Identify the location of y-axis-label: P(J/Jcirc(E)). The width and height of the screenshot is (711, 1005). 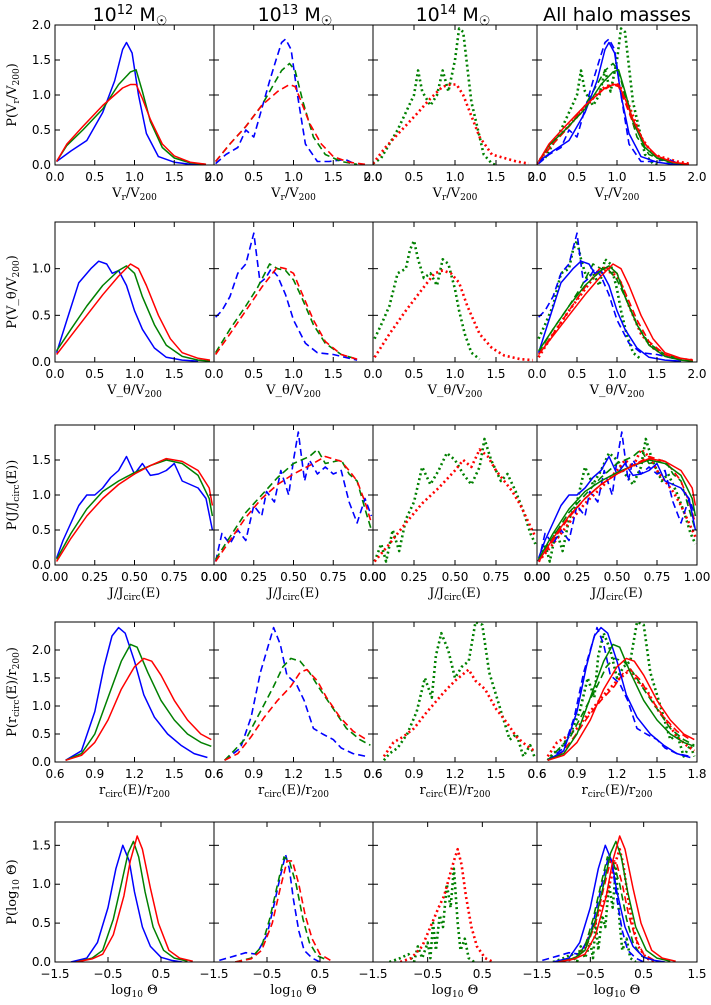
(13, 495).